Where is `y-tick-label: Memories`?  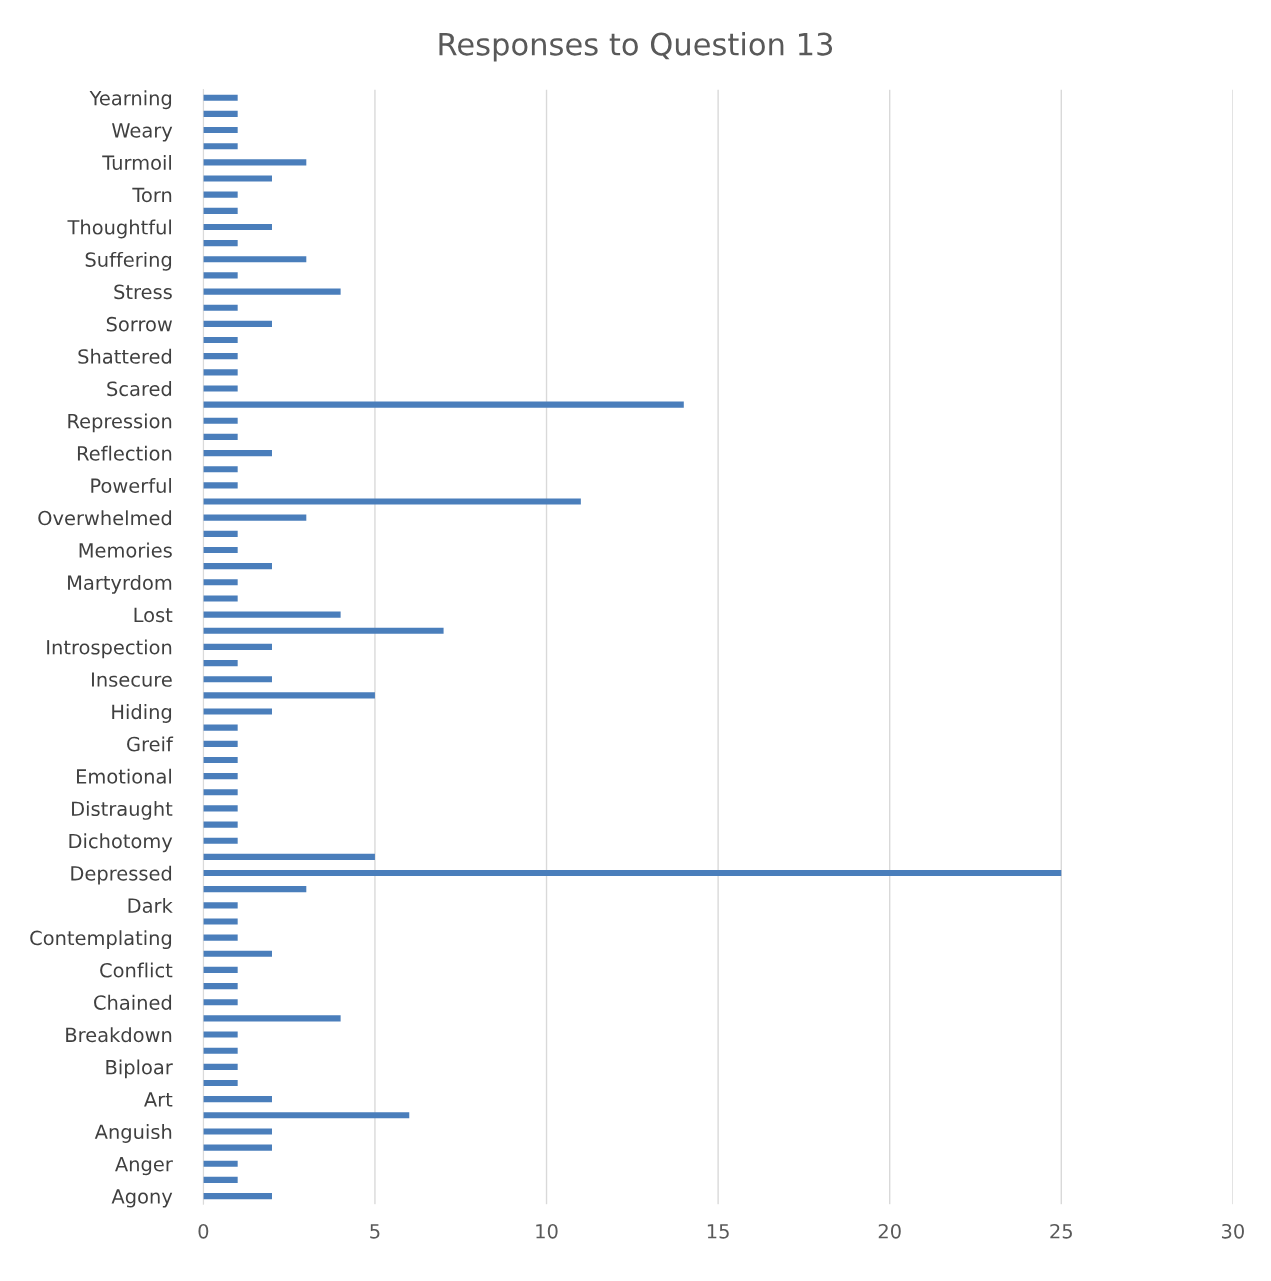 y-tick-label: Memories is located at coordinates (125, 550).